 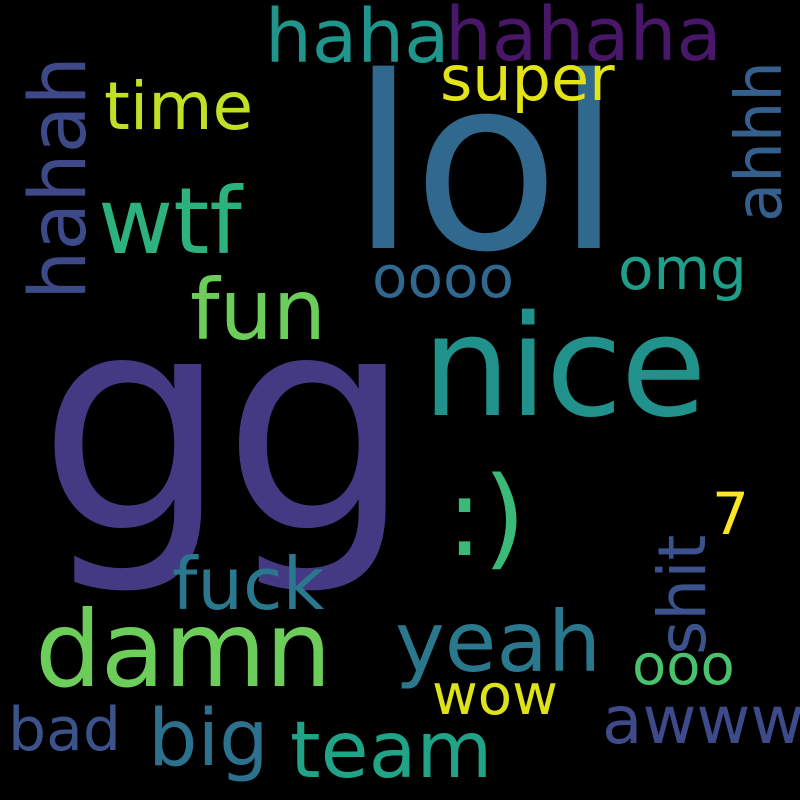 I want to click on word-lol: lol, so click(x=486, y=165).